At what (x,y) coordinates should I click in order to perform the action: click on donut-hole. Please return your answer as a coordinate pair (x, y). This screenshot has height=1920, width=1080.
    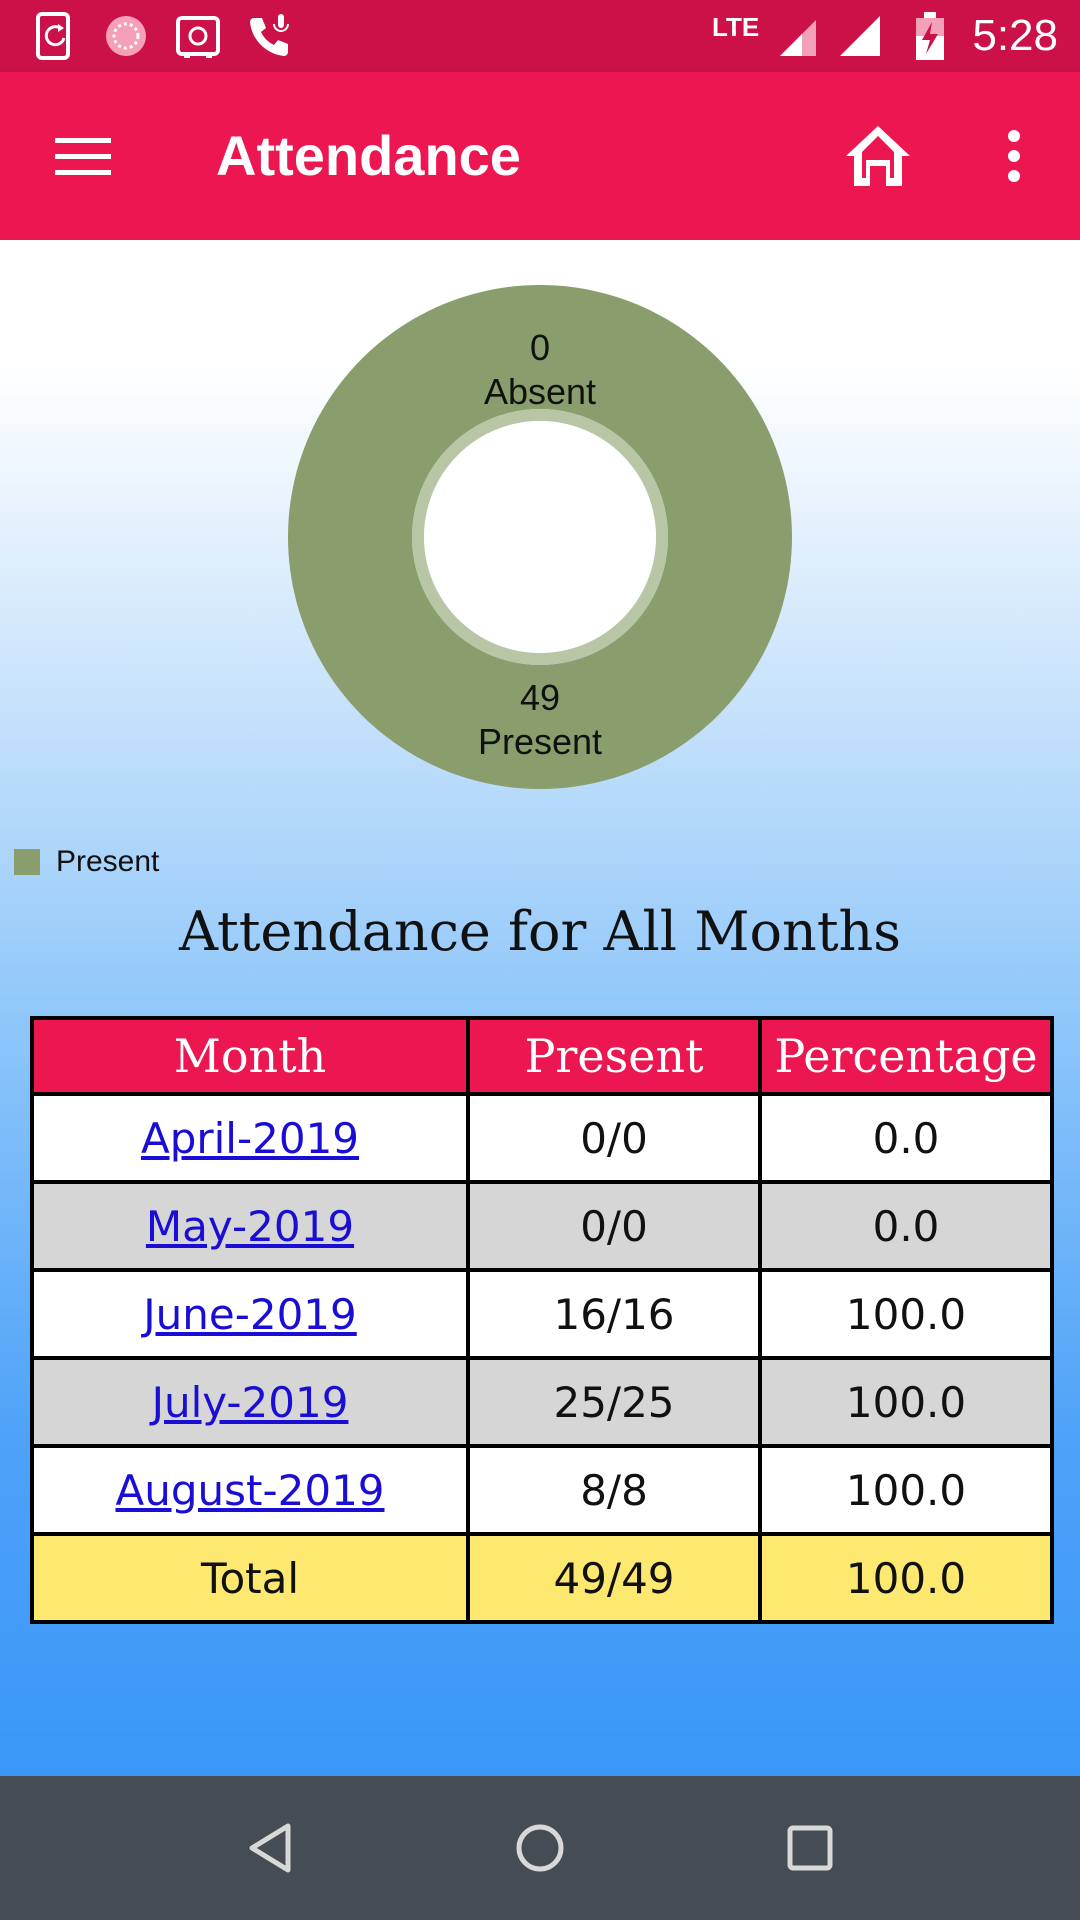
    Looking at the image, I should click on (540, 537).